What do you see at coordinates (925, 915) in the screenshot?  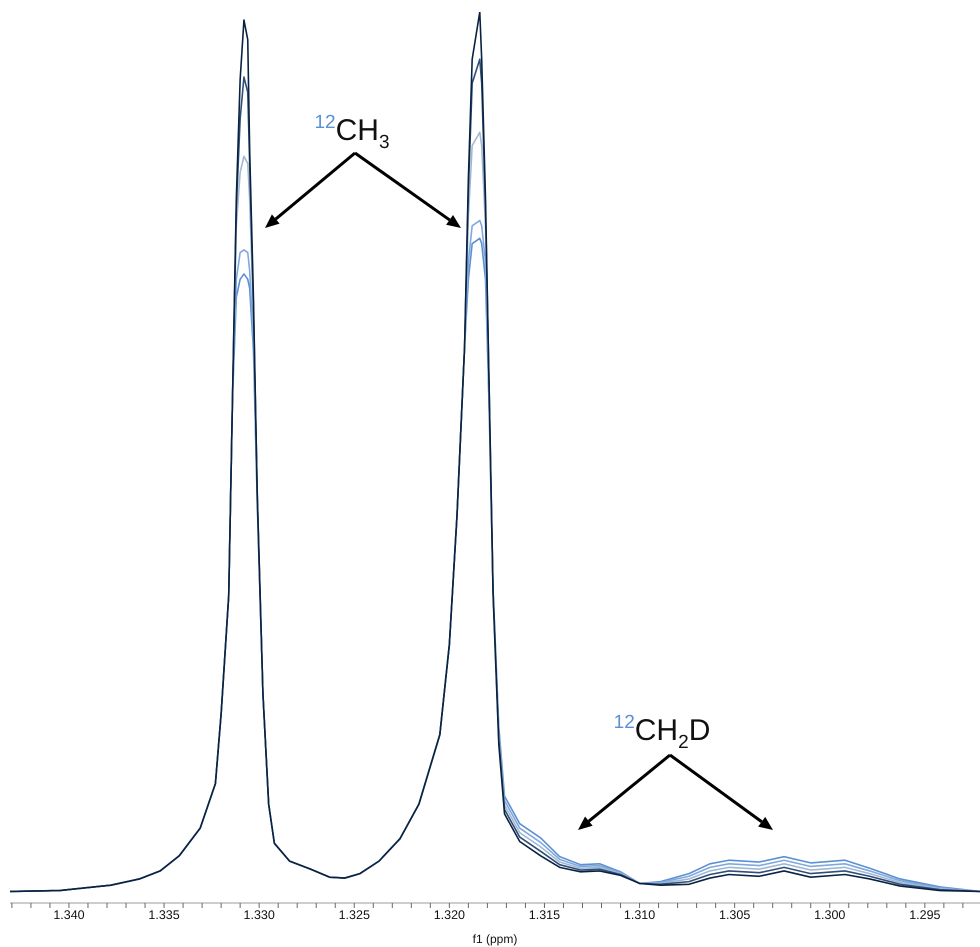 I see `x-tick-label: 1.295` at bounding box center [925, 915].